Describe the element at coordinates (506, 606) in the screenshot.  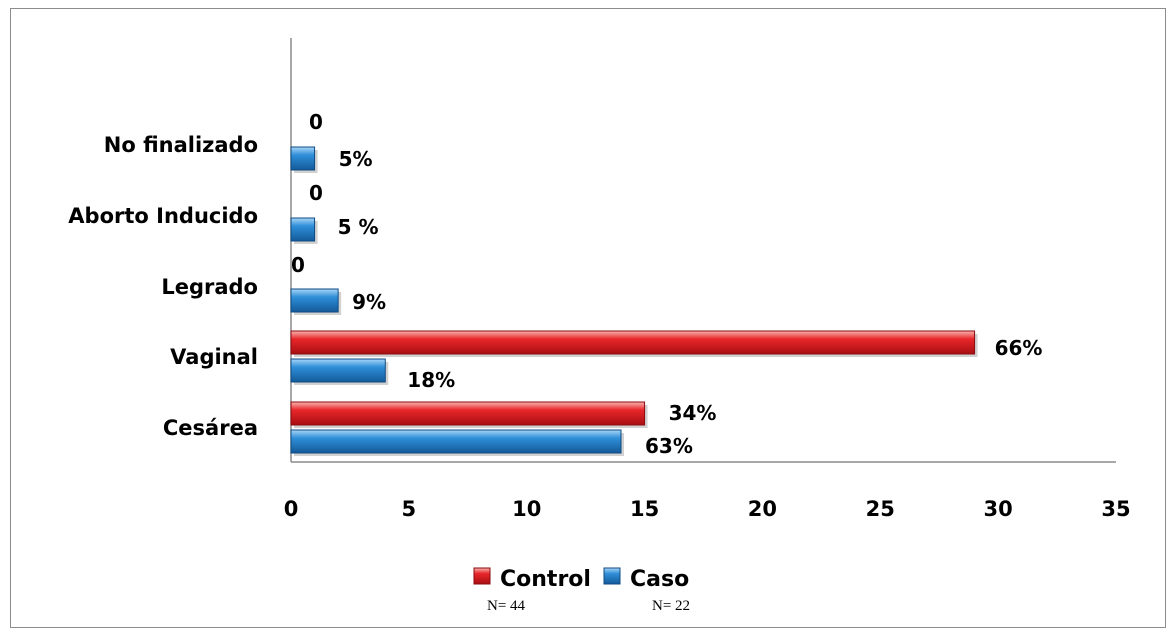
I see `legend-sample-size: N= 44` at that location.